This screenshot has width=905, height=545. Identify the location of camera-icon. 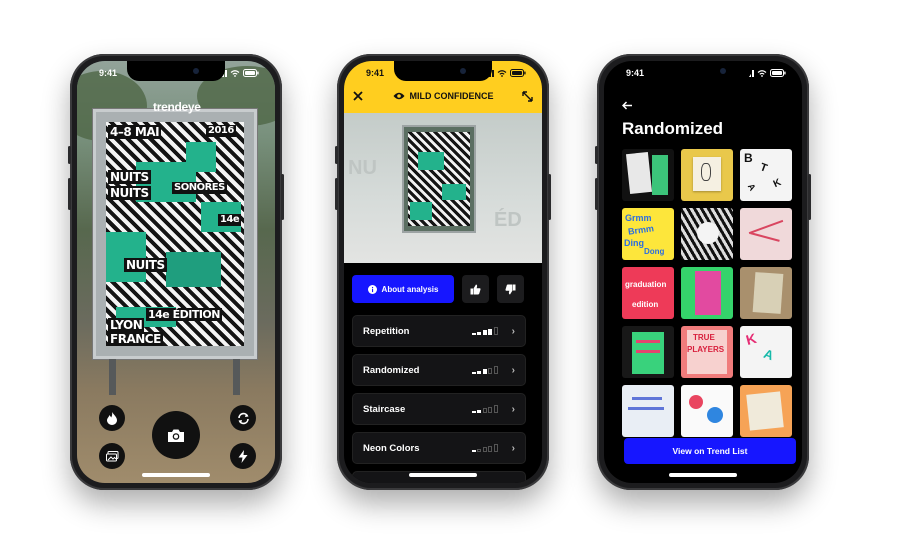
(176, 435).